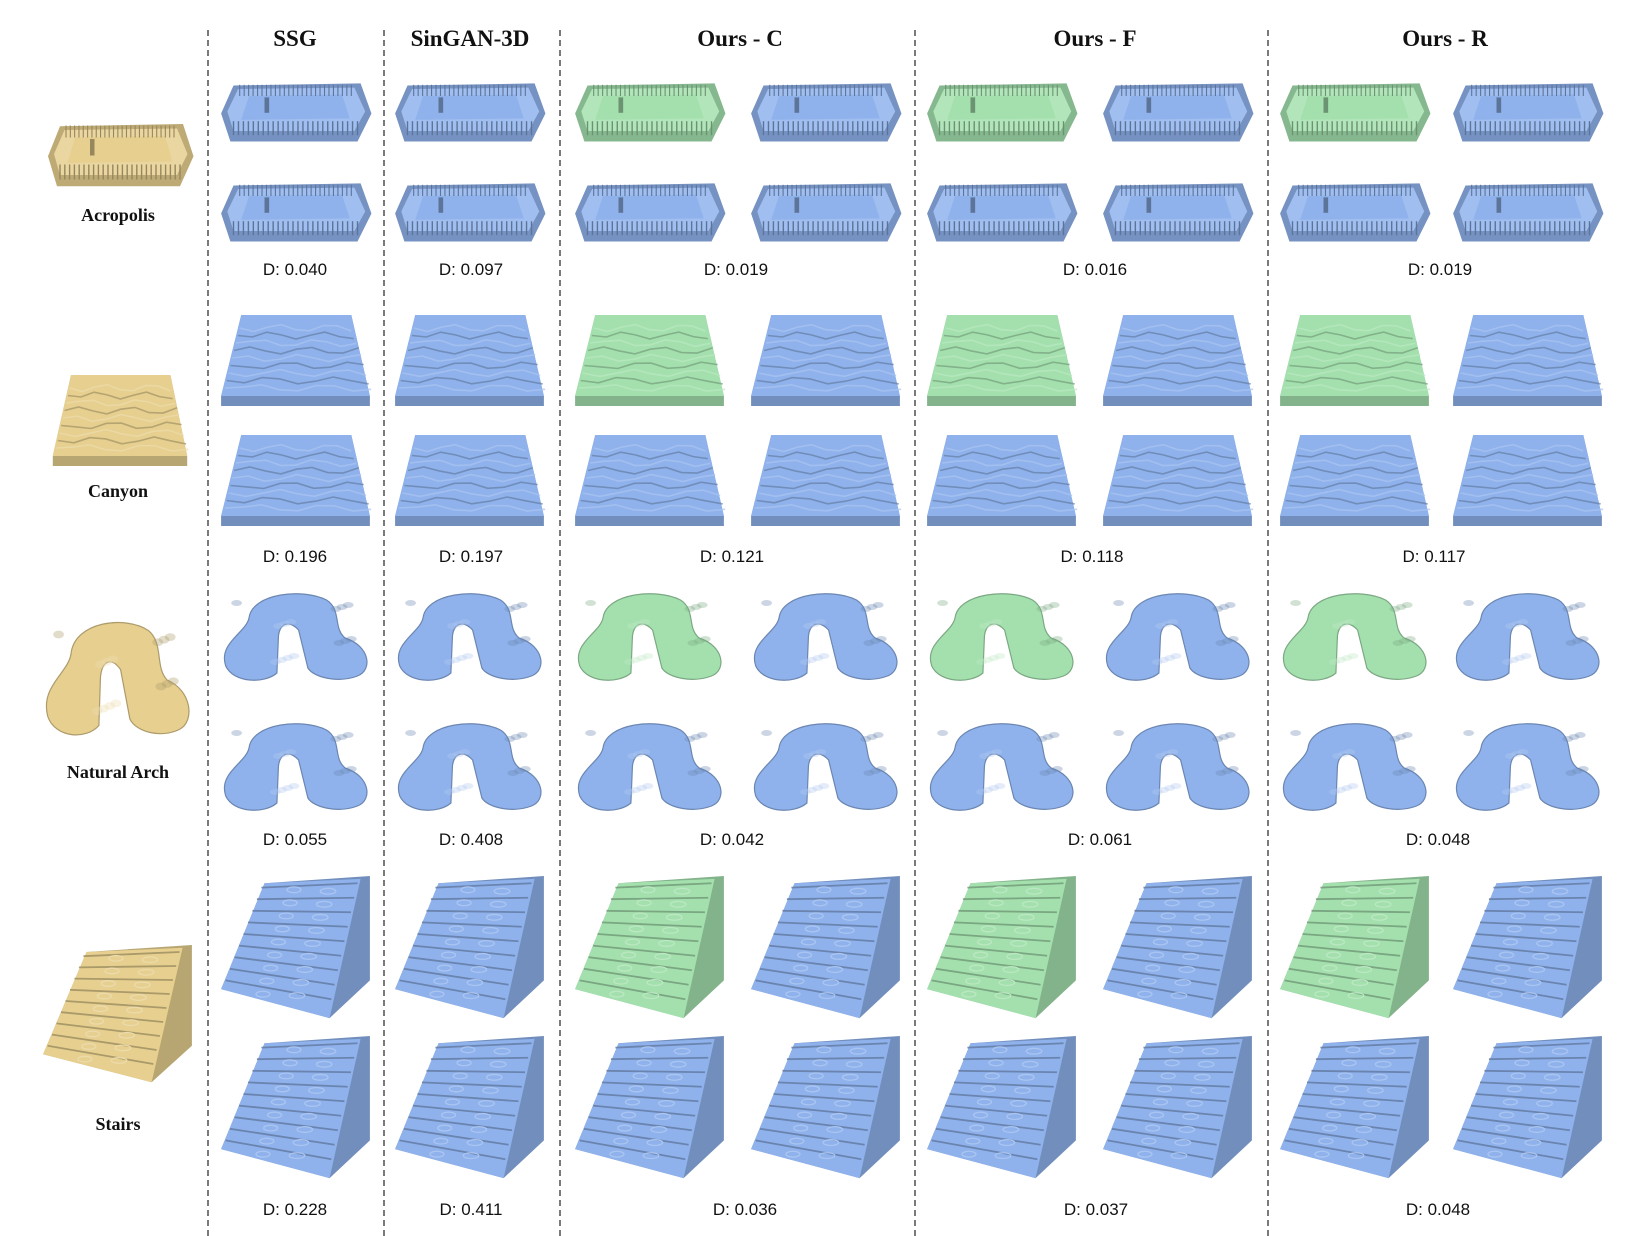 This screenshot has width=1648, height=1236. What do you see at coordinates (295, 839) in the screenshot?
I see `metric-arch-ssg: D: 0.055` at bounding box center [295, 839].